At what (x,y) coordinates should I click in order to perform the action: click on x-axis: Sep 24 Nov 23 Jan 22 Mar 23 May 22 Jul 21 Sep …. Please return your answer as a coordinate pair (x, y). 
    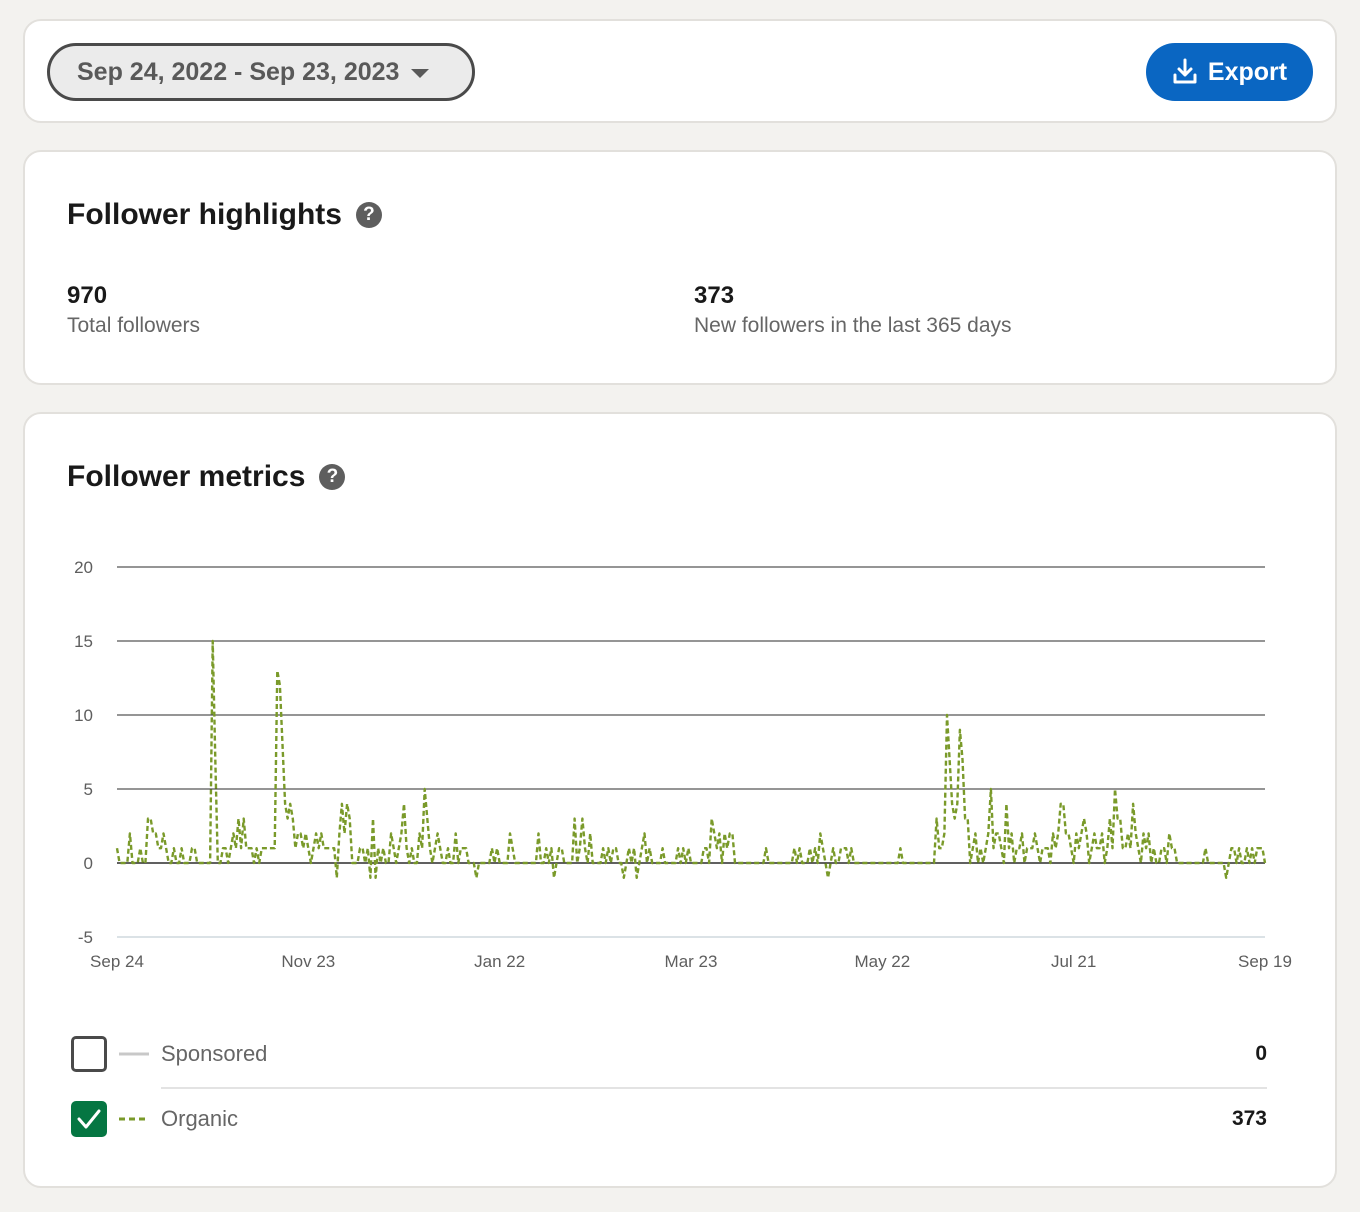
    Looking at the image, I should click on (691, 961).